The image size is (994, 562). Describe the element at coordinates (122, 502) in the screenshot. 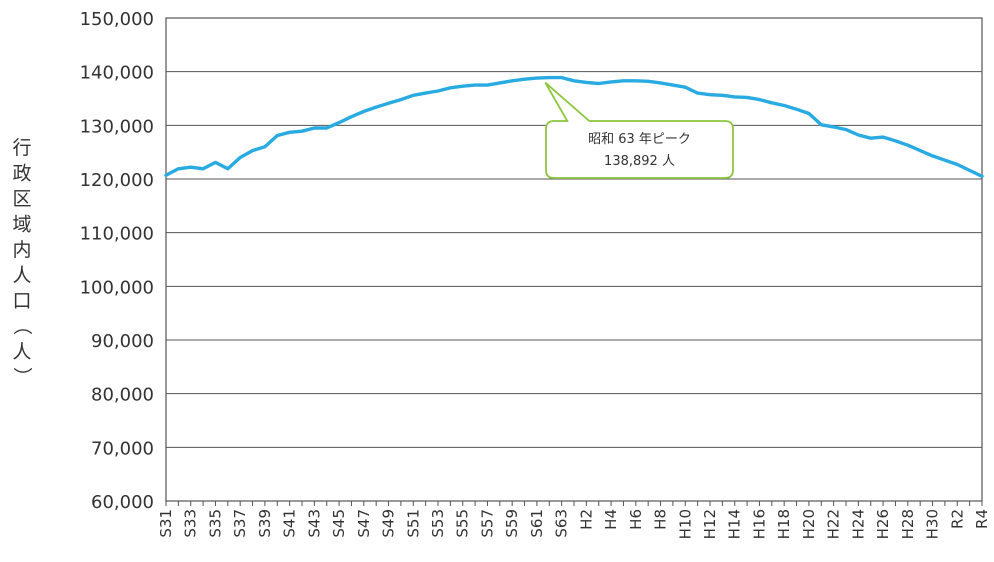

I see `y-tick-label: 60,000` at that location.